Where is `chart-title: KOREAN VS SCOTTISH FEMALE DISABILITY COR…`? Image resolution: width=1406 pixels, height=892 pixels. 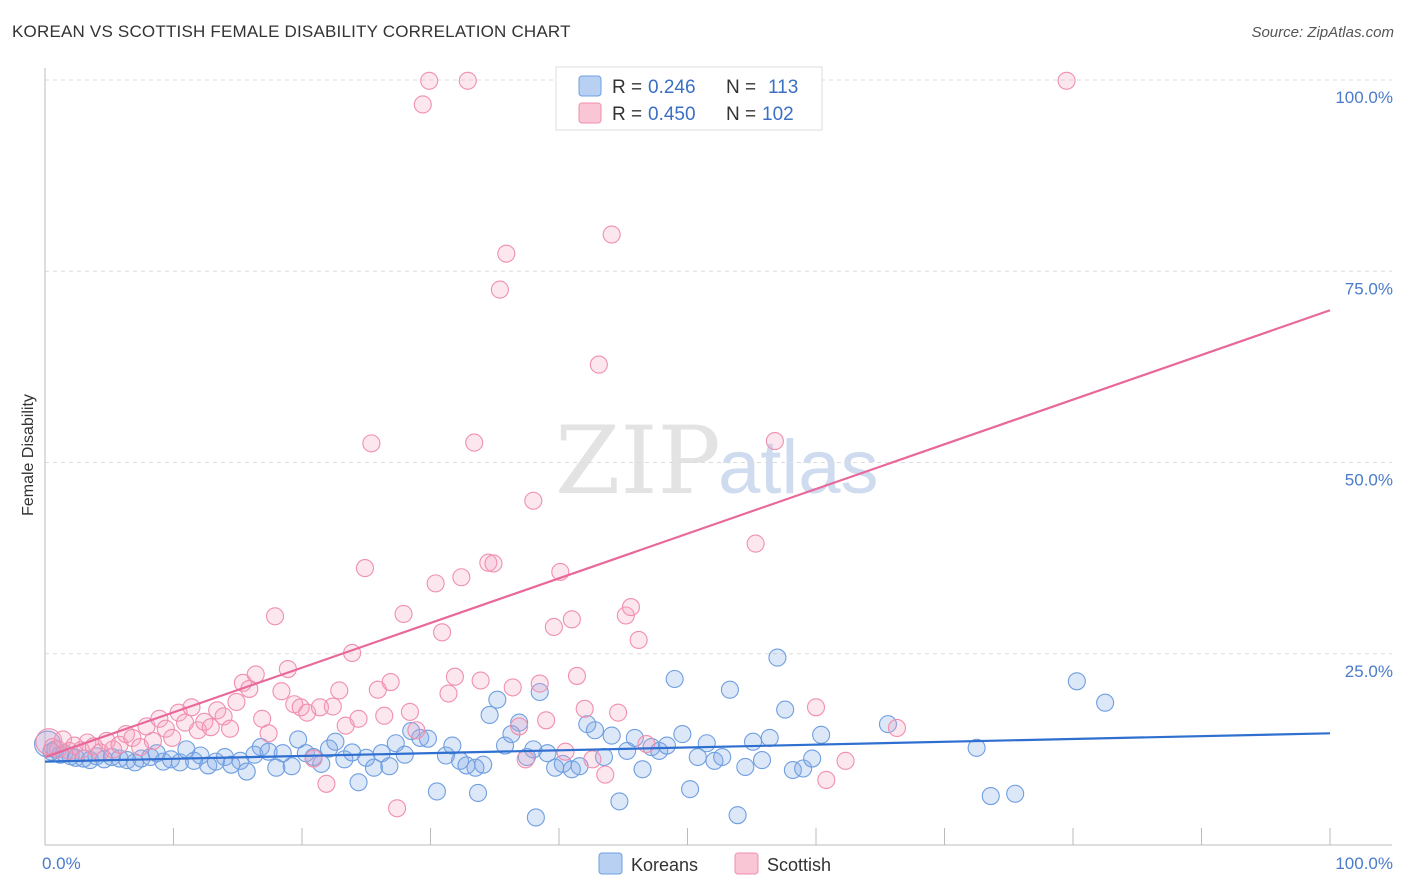
chart-title: KOREAN VS SCOTTISH FEMALE DISABILITY COR… is located at coordinates (291, 31).